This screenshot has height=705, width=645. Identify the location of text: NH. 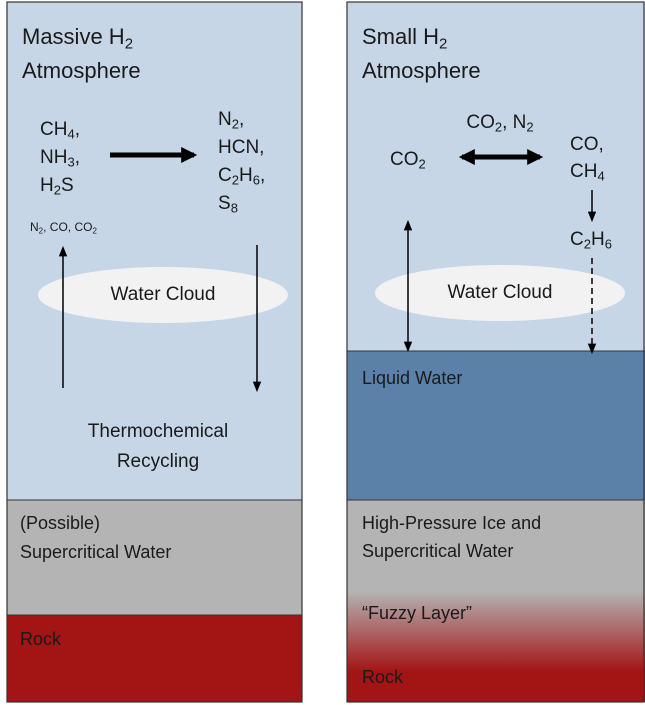
(53, 157).